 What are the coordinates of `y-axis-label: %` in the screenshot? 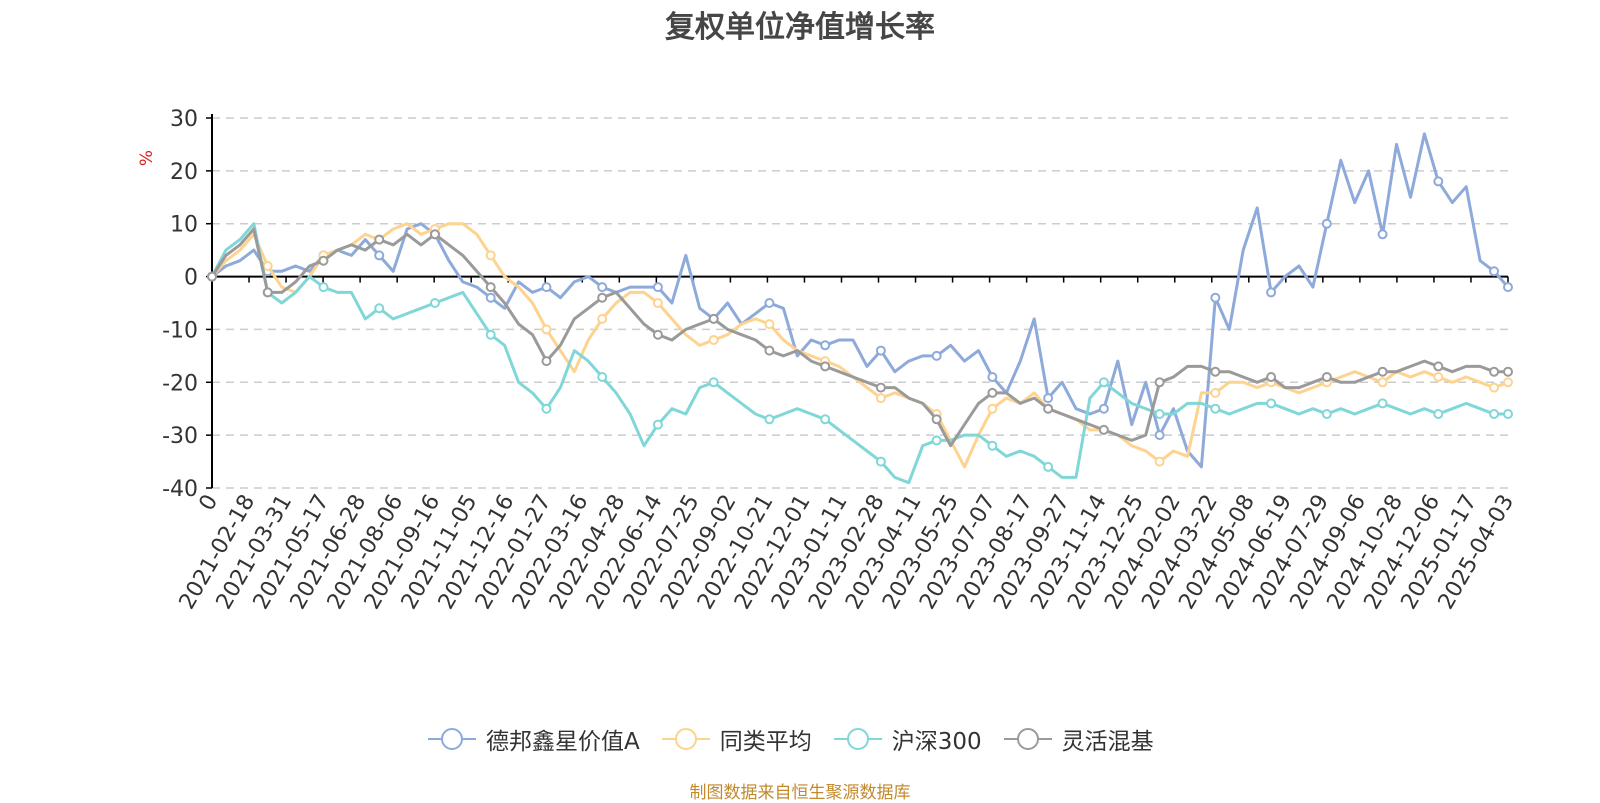 It's located at (147, 158).